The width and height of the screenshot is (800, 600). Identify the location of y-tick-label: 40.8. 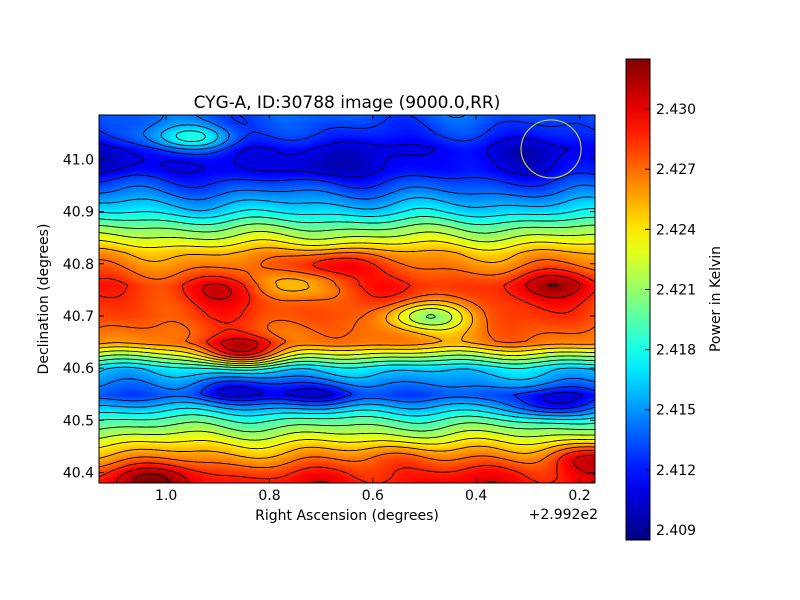
(78, 265).